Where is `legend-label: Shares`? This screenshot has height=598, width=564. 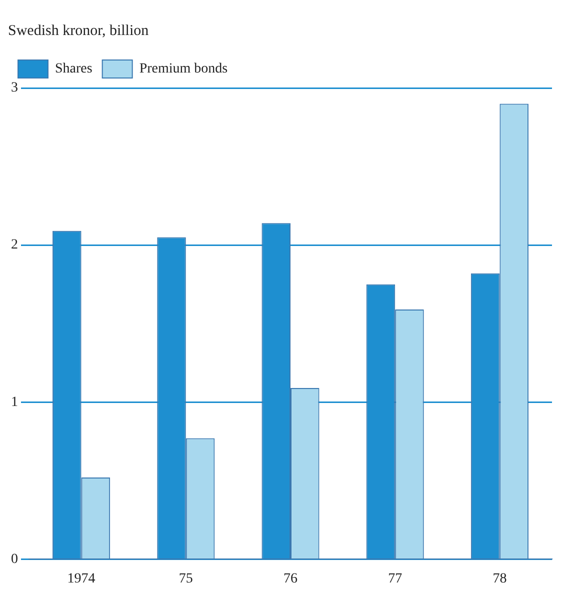 legend-label: Shares is located at coordinates (73, 69).